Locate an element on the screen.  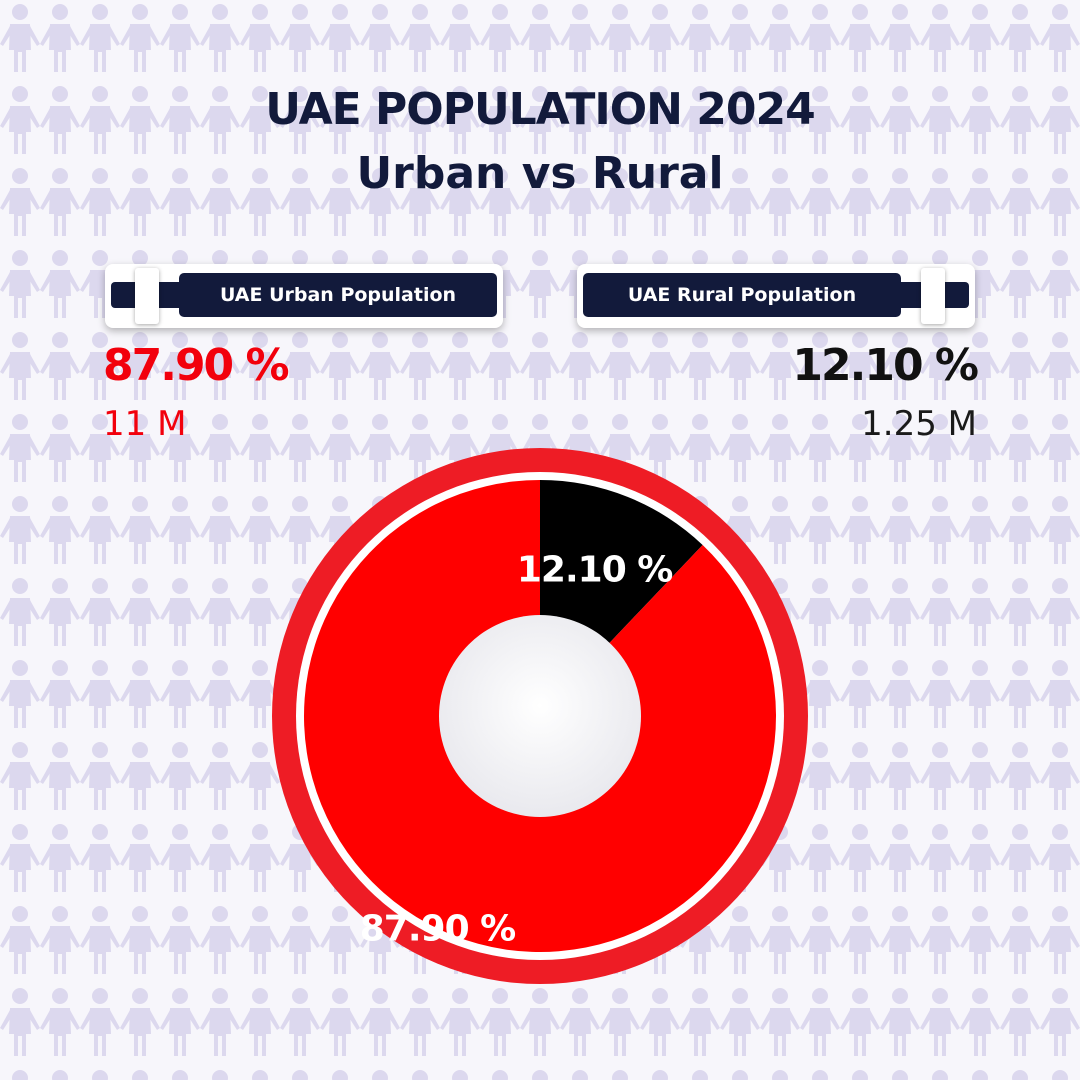
urban-badge-label: UAE Urban Population is located at coordinates (338, 295).